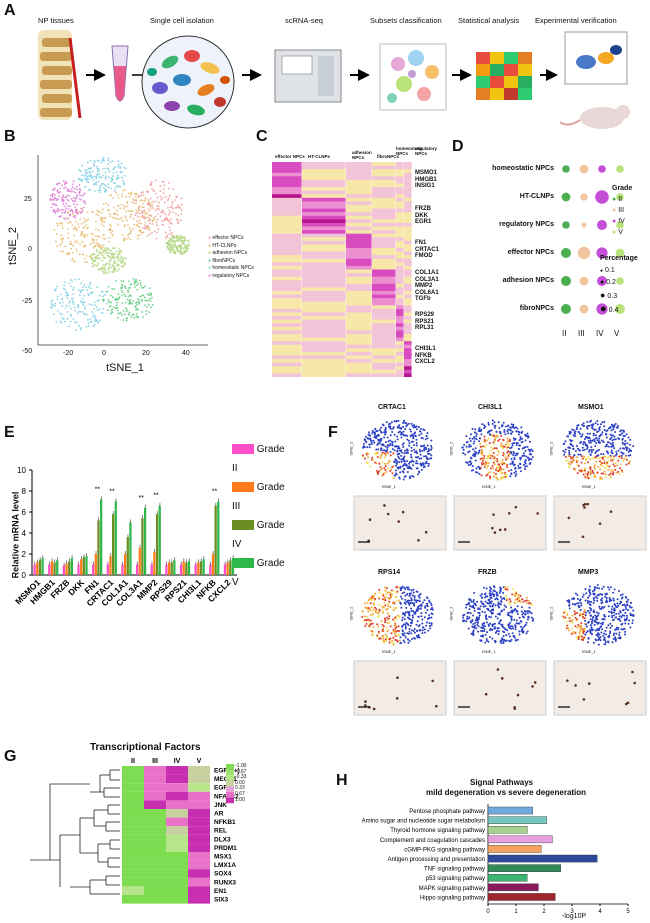  I want to click on gene-group: COL1A1 COL3A1 MMP2 COL6A1 TGFb, so click(427, 286).